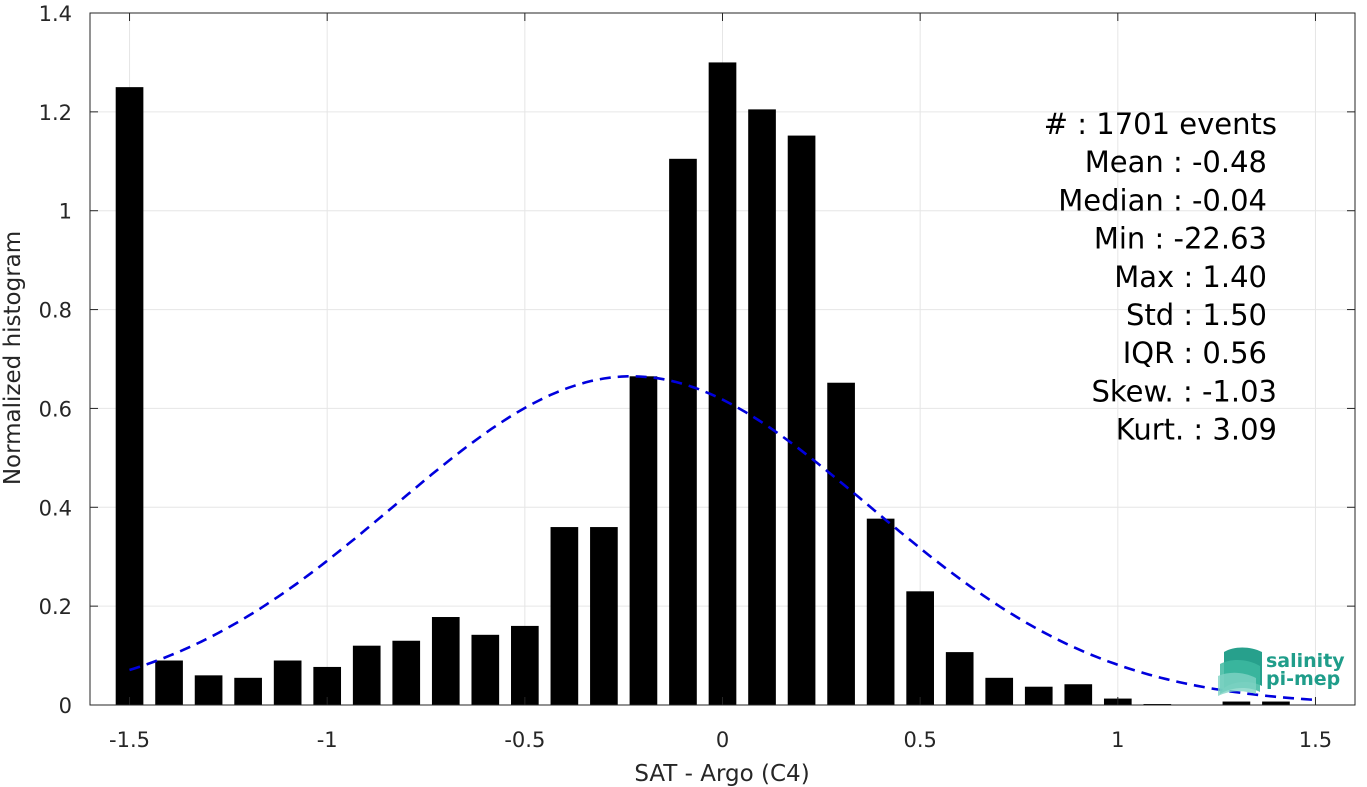  I want to click on y-axis-label: Normalized histogram, so click(13, 358).